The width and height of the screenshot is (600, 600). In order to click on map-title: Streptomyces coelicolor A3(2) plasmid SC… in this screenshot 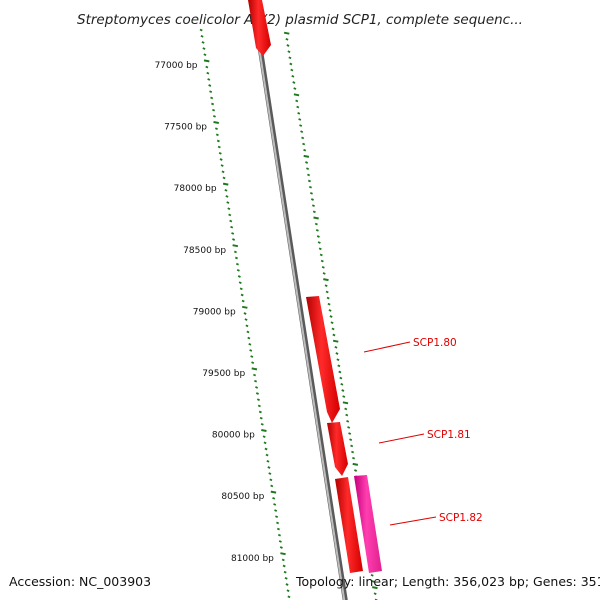, I will do `click(300, 20)`.